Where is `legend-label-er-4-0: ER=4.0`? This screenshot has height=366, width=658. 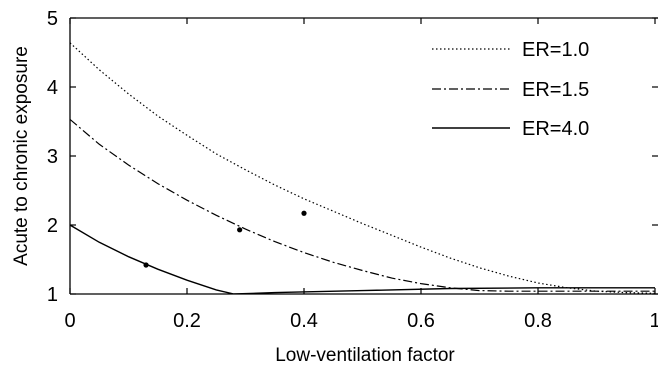
legend-label-er-4-0: ER=4.0 is located at coordinates (555, 129).